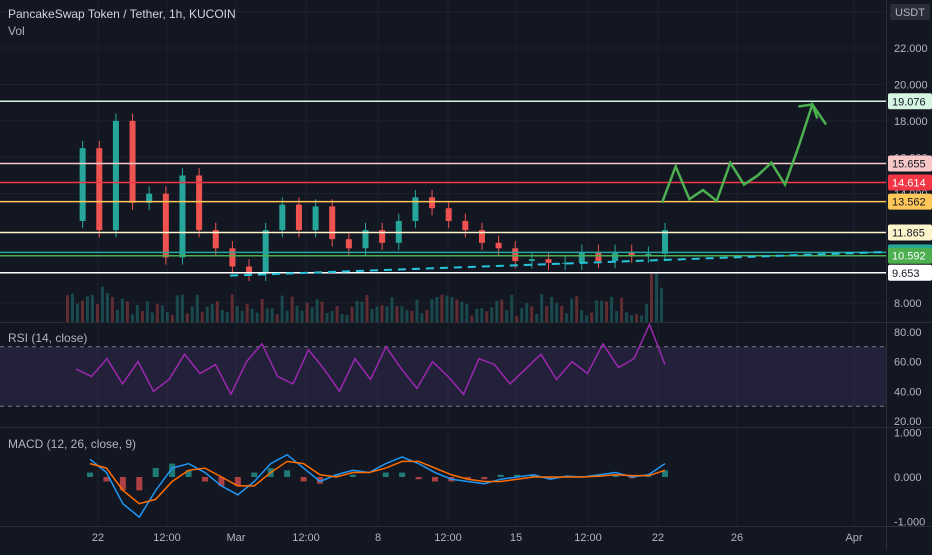  I want to click on volume-label: Vol, so click(16, 31).